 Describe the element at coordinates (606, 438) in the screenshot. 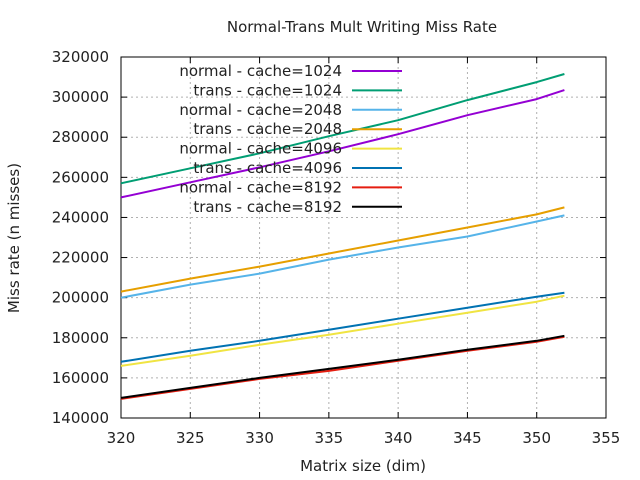

I see `x-tick-label: 355` at that location.